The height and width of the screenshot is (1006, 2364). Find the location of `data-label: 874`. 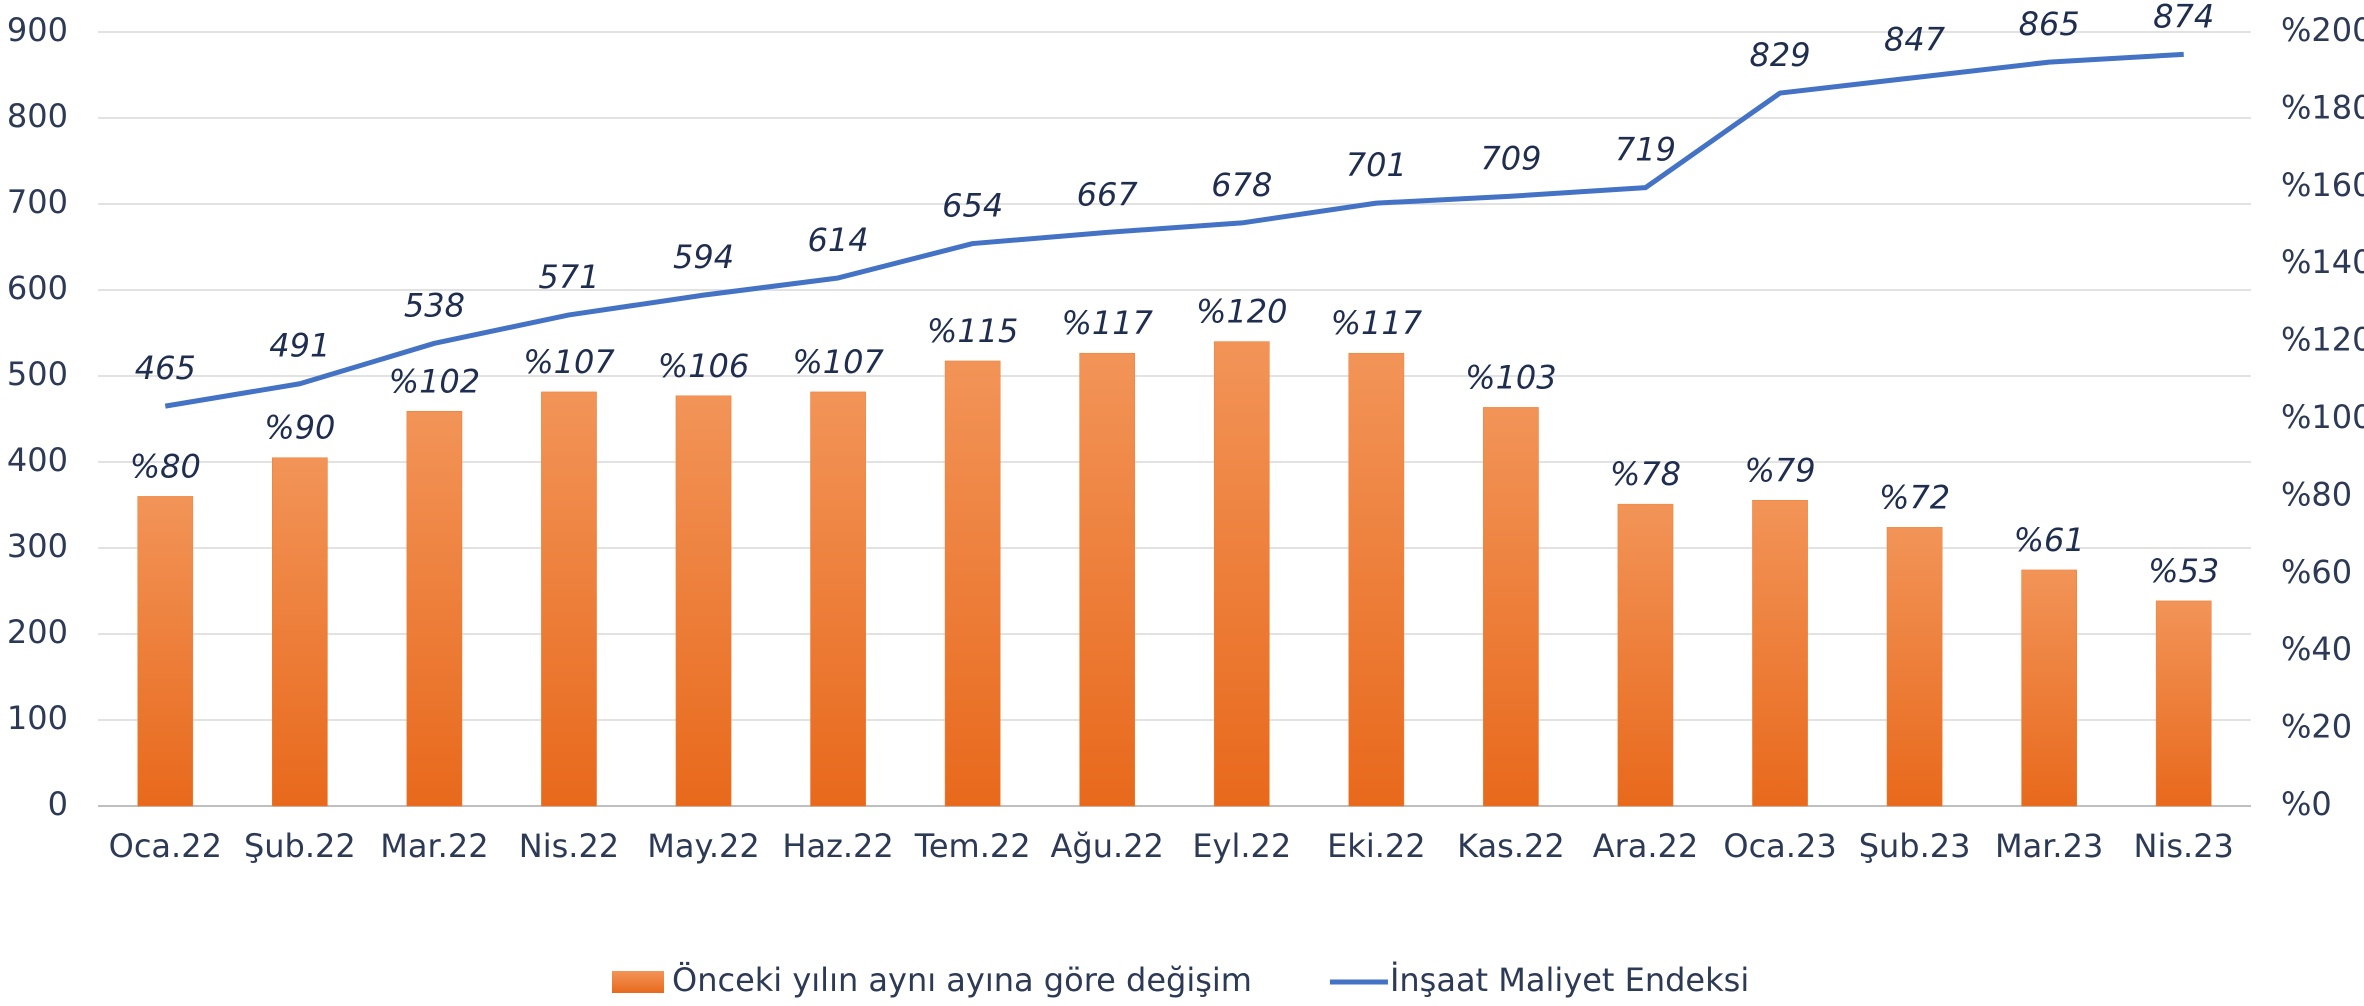

data-label: 874 is located at coordinates (2183, 17).